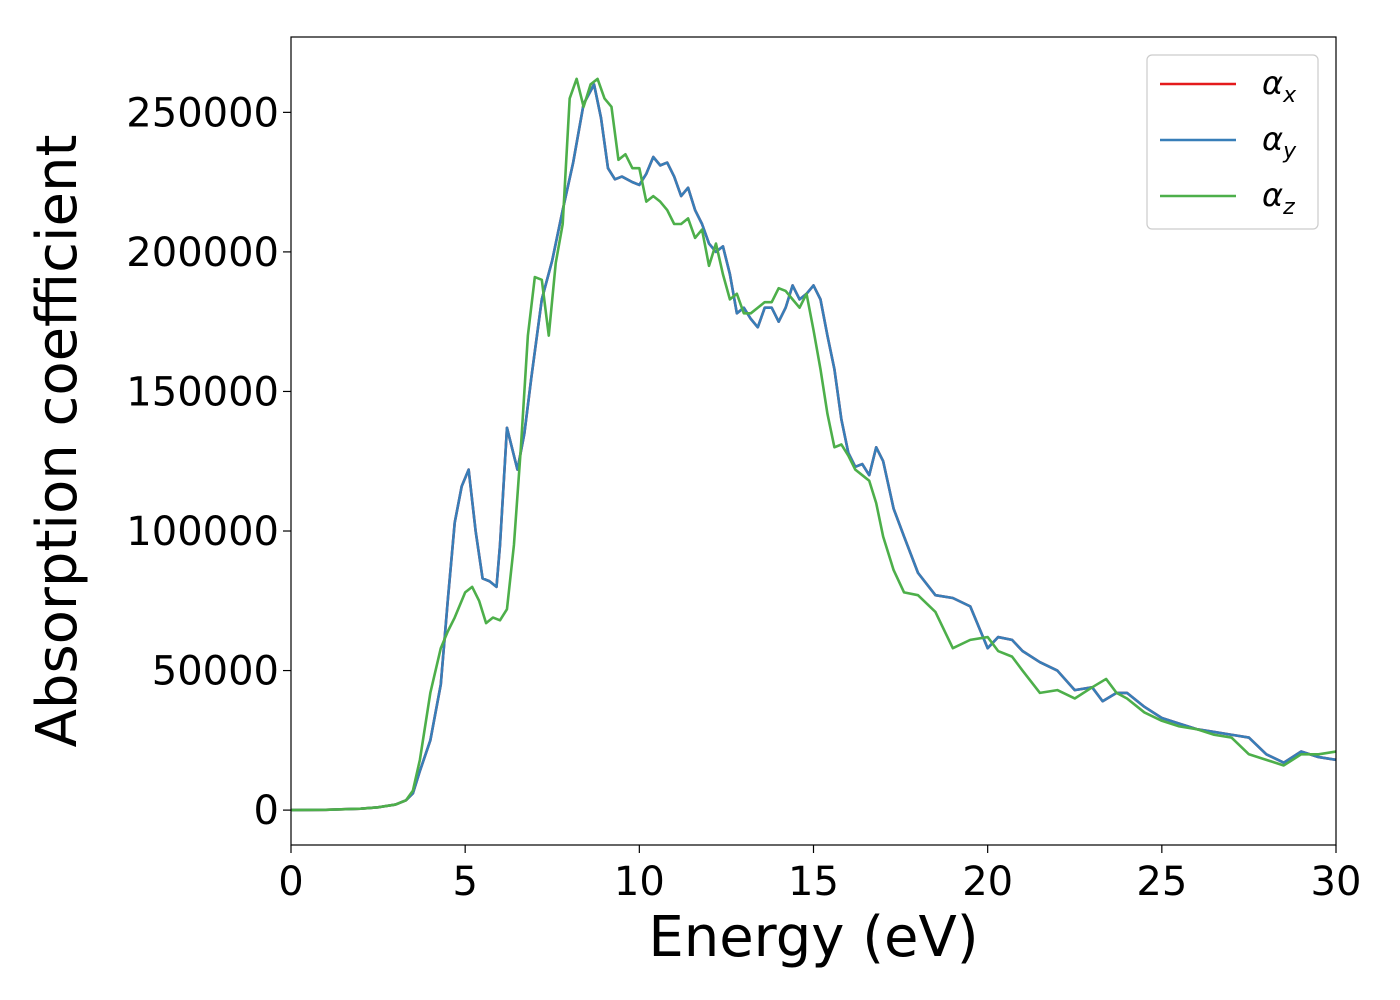 The image size is (1400, 1000). Describe the element at coordinates (290, 882) in the screenshot. I see `x-tick-label: 0` at that location.